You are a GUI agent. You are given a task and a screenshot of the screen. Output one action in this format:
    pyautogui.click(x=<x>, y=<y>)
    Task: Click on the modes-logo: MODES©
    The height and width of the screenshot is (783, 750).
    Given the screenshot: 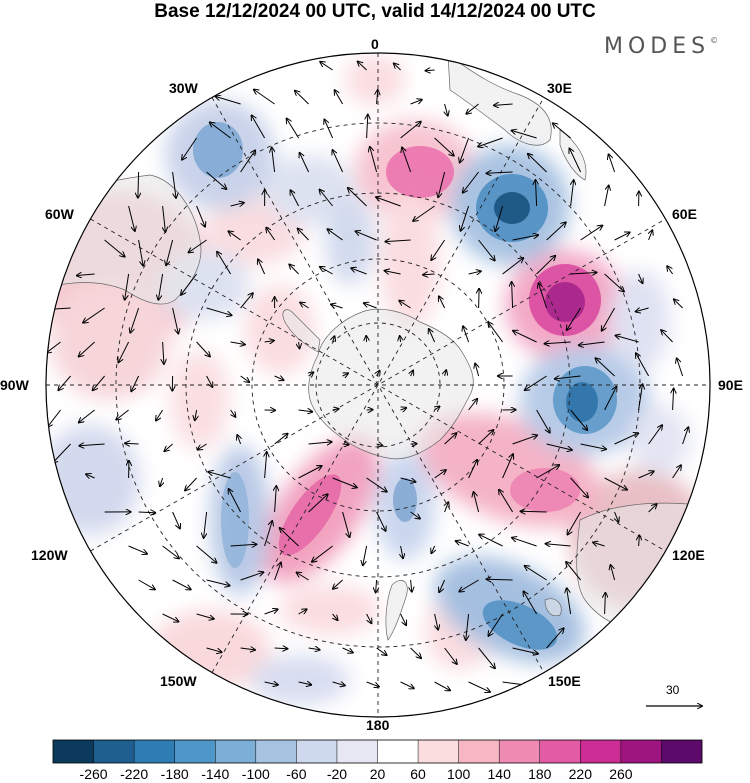 What is the action you would take?
    pyautogui.click(x=661, y=46)
    